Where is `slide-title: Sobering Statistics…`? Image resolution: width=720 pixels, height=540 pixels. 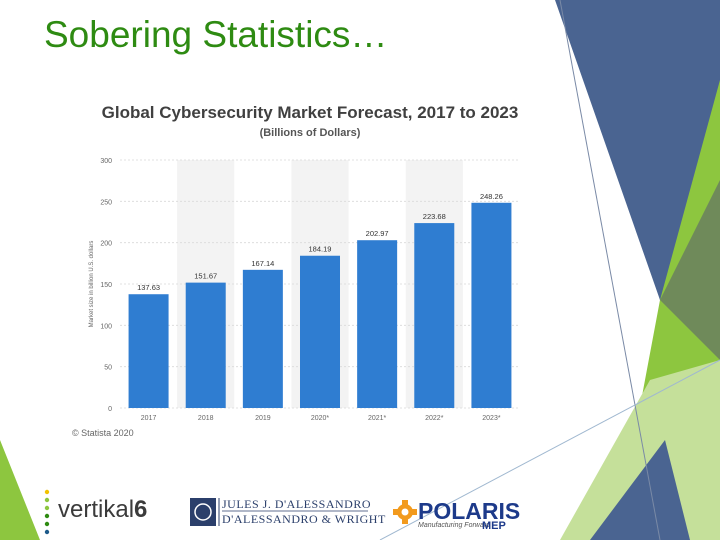
slide-title: Sobering Statistics… is located at coordinates (216, 34).